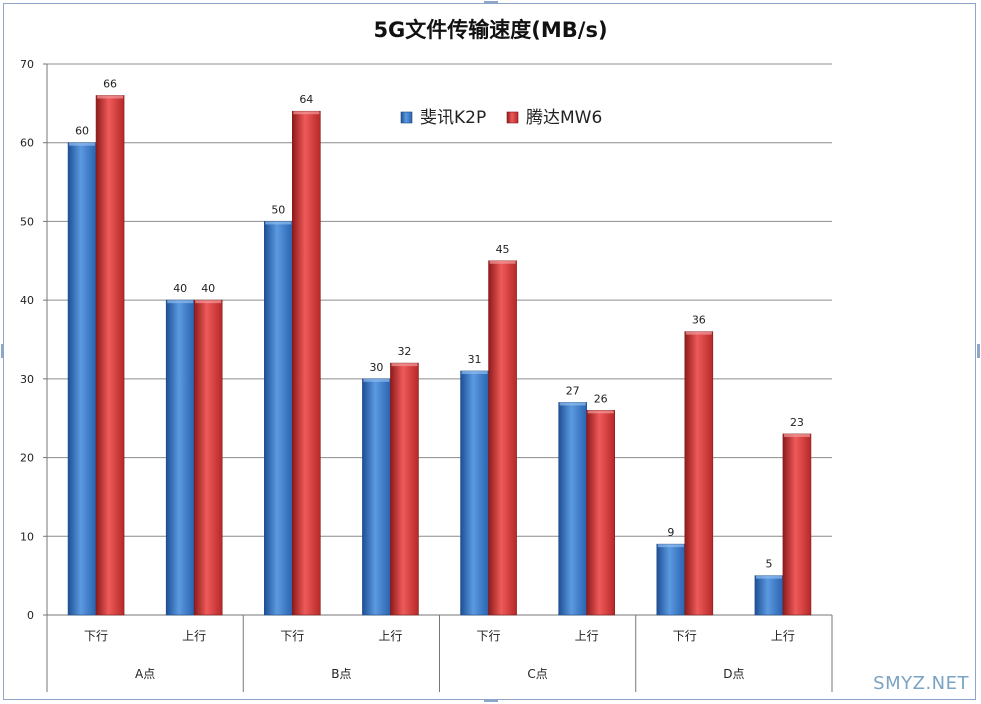 The image size is (981, 704). I want to click on data-label: 64, so click(306, 99).